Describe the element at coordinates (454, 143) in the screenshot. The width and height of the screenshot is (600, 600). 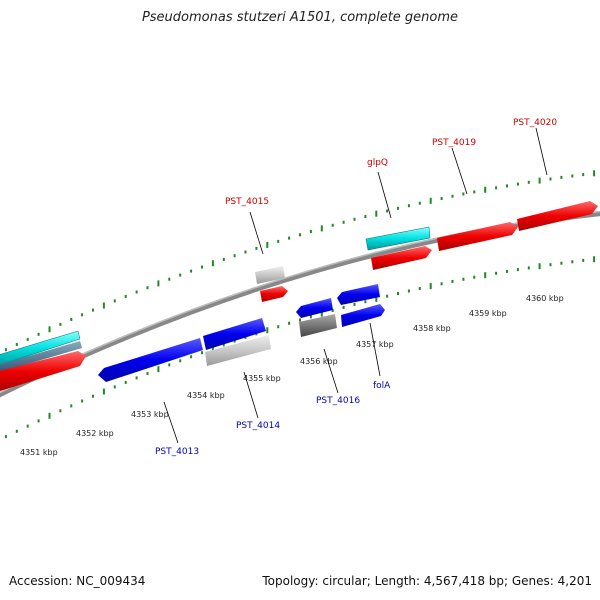
I see `gene-label-PST_4019: PST_4019` at that location.